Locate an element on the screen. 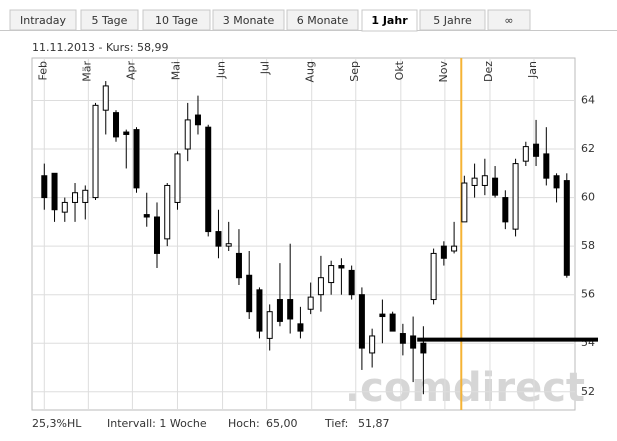  x-tick-label: Apr is located at coordinates (130, 71).